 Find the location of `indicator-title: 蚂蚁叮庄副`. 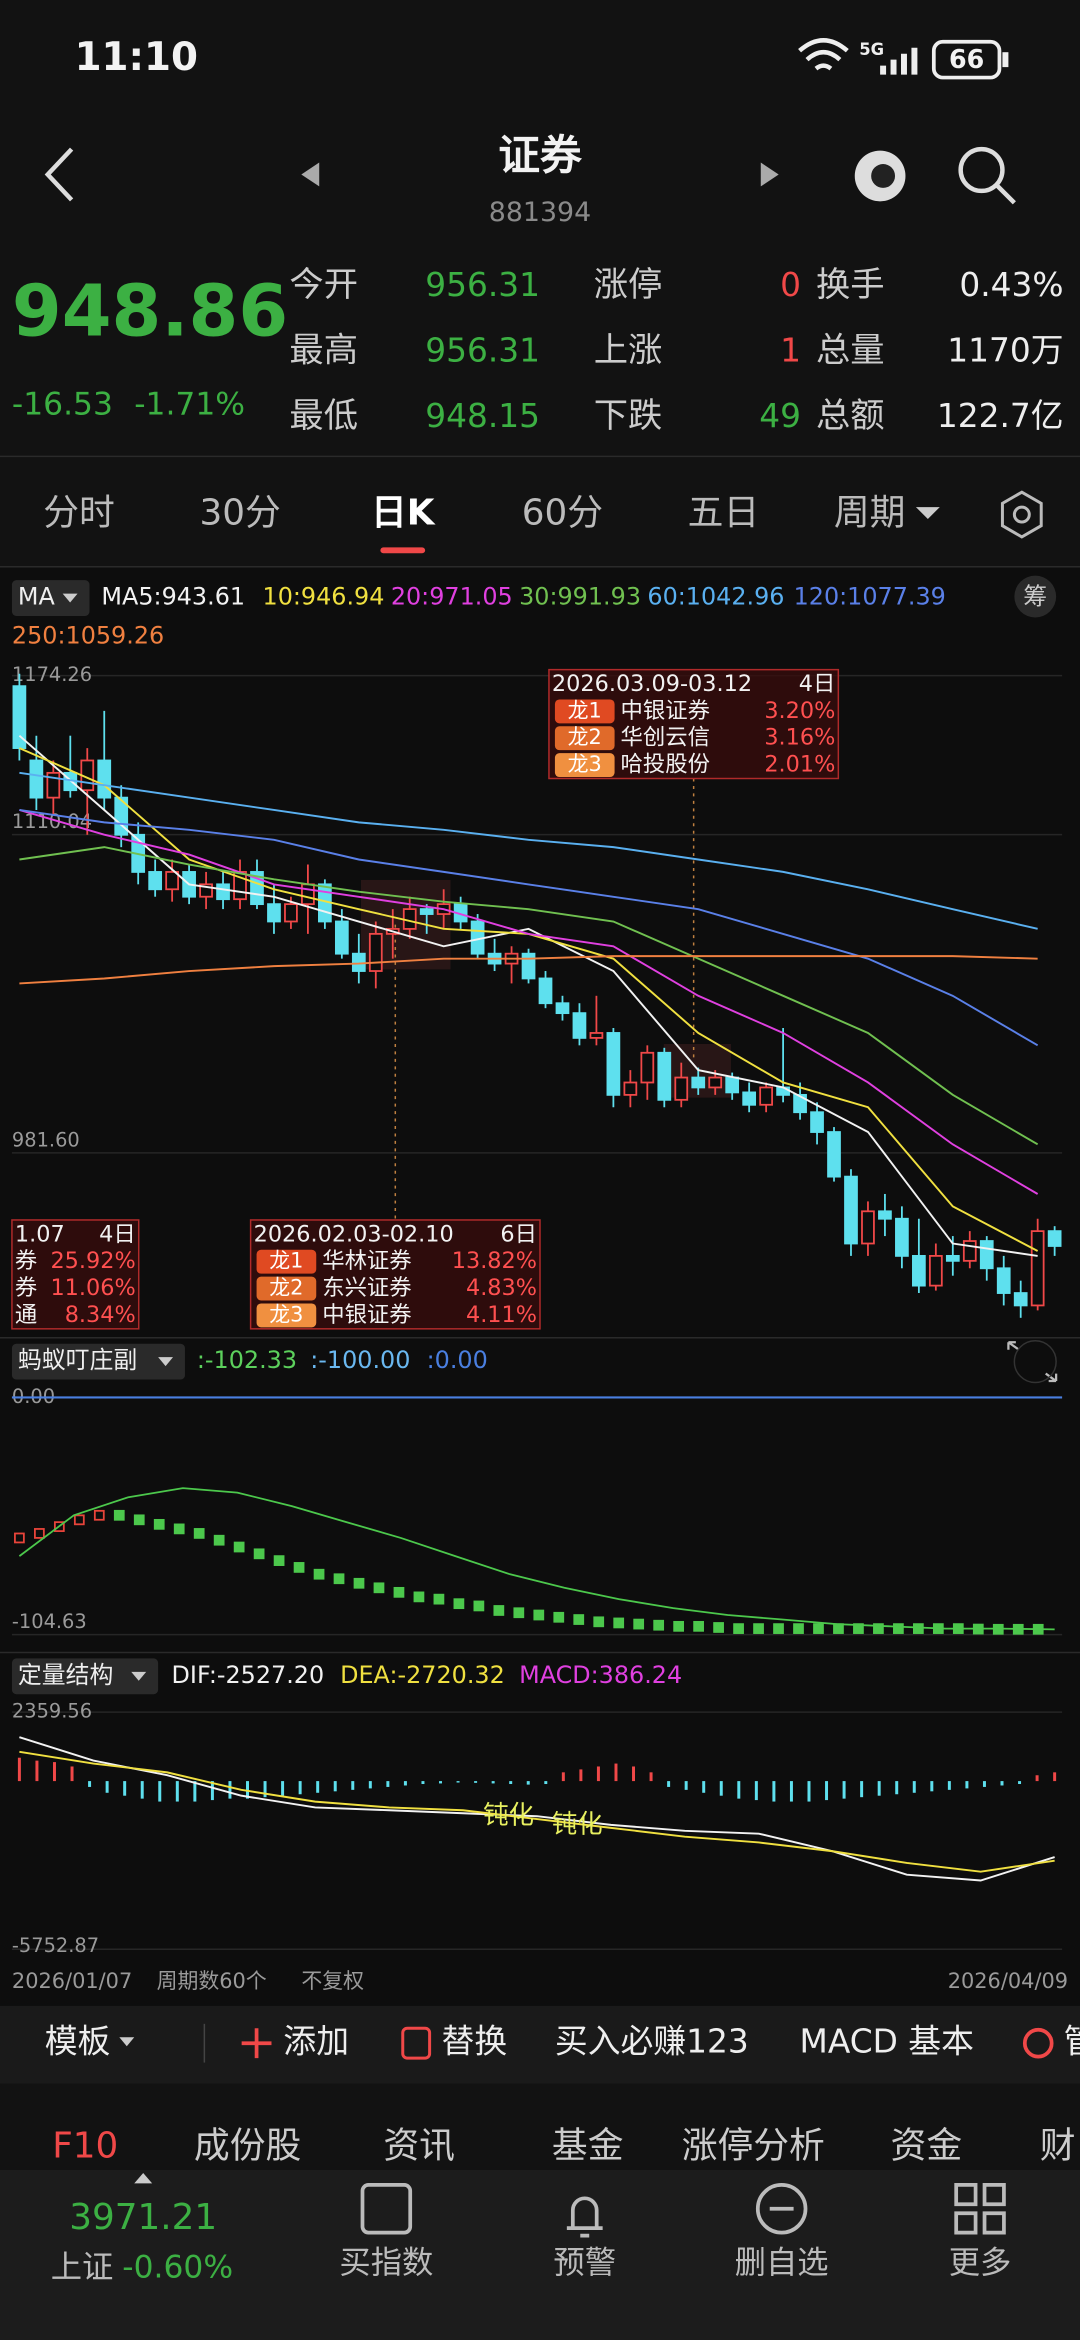

indicator-title: 蚂蚁叮庄副 is located at coordinates (77, 1360).